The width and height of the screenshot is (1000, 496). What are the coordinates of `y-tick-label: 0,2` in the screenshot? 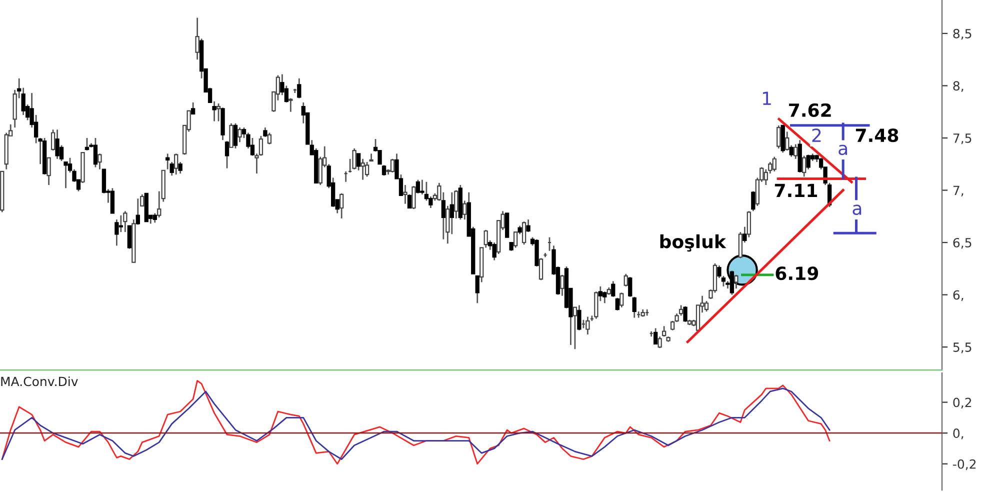 It's located at (962, 403).